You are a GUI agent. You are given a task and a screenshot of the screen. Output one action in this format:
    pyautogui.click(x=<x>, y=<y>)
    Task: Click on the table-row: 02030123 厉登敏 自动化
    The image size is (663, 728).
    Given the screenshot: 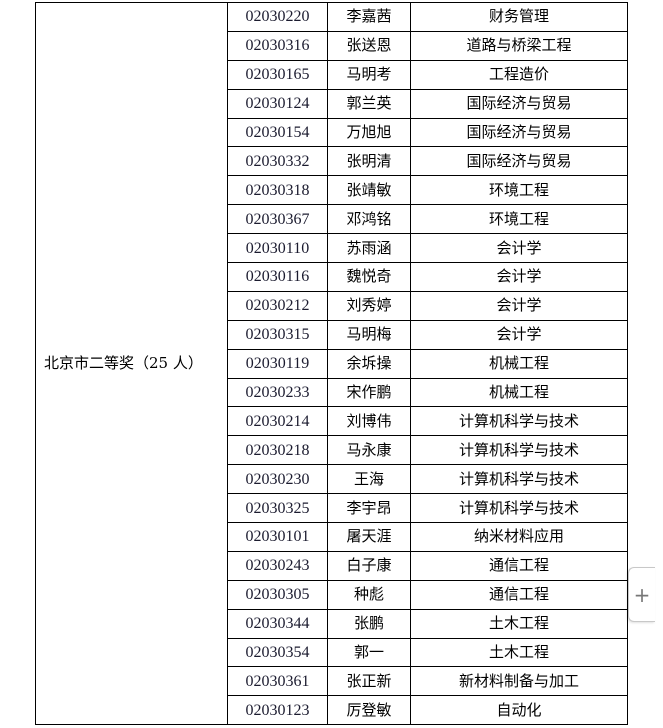 What is the action you would take?
    pyautogui.click(x=332, y=710)
    